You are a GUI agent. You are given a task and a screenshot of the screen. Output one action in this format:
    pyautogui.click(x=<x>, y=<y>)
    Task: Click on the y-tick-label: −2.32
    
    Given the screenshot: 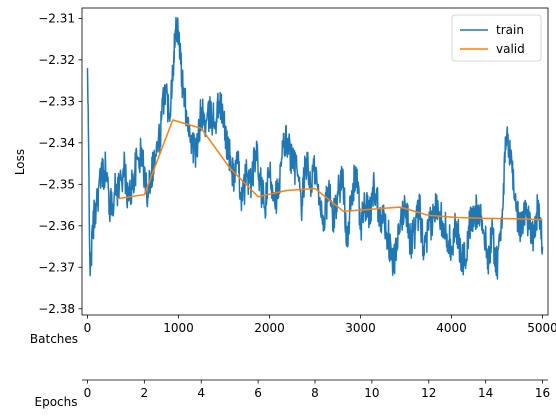 What is the action you would take?
    pyautogui.click(x=56, y=60)
    